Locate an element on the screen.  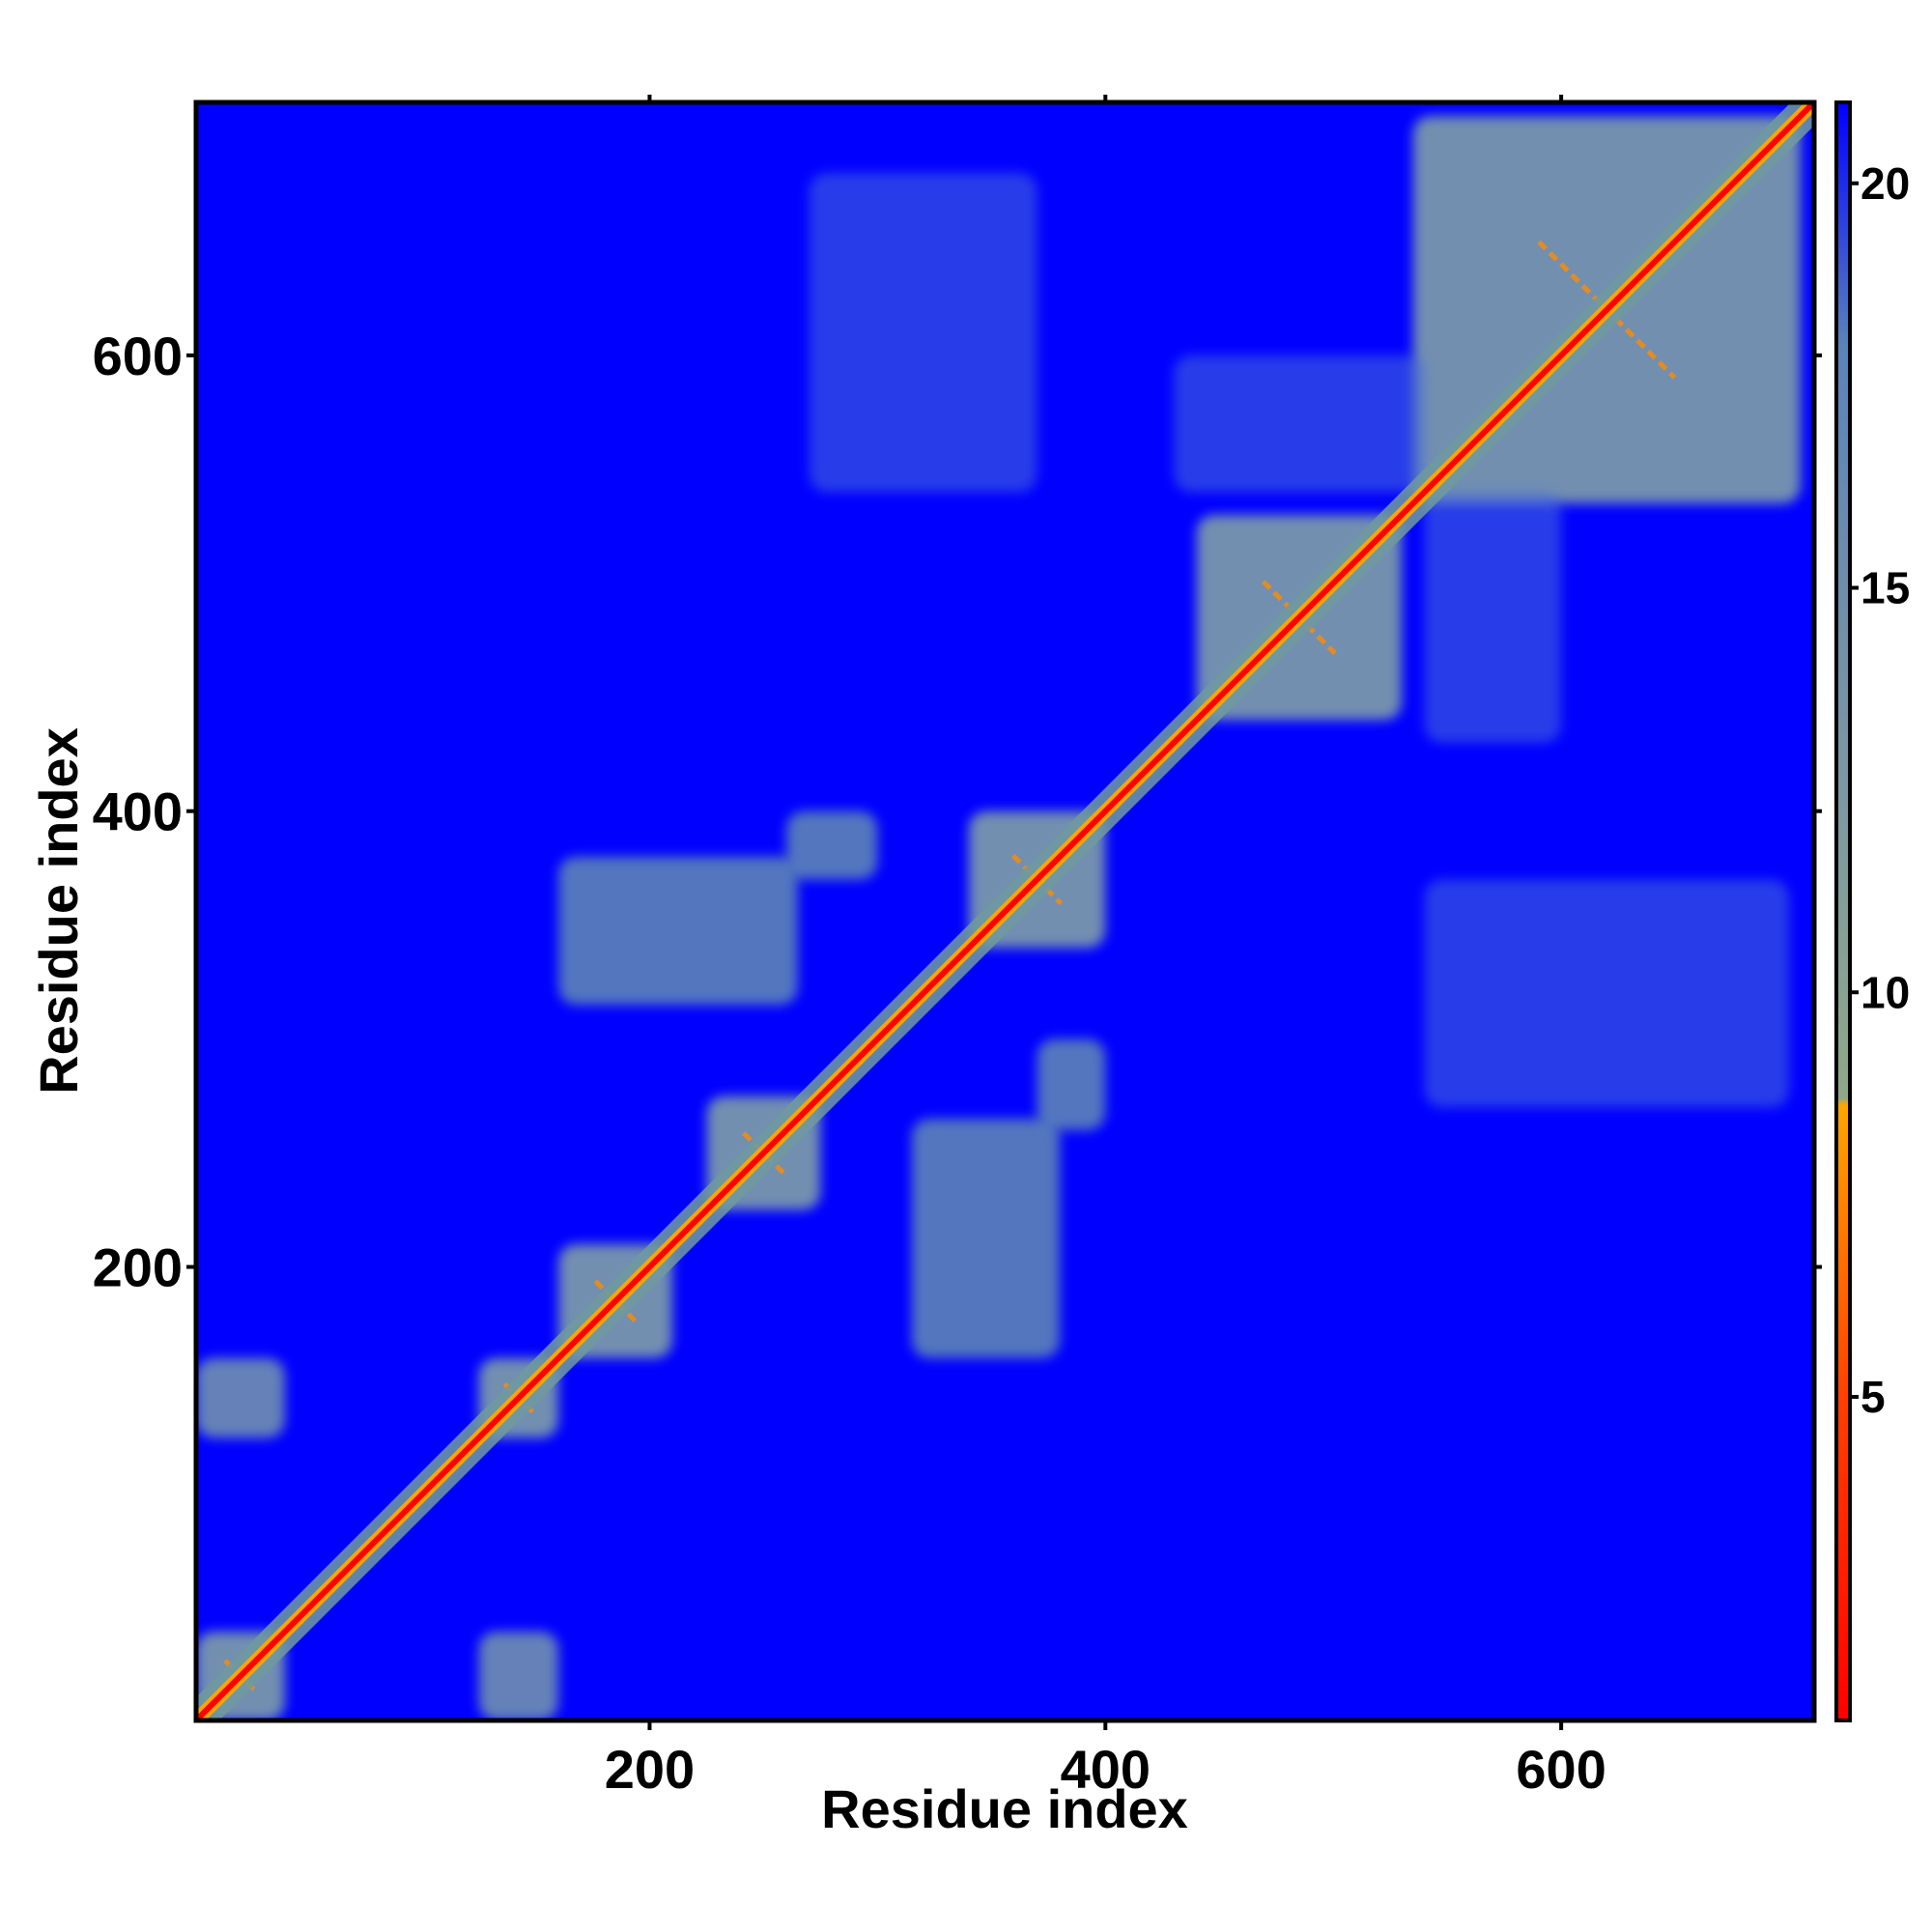
y-tick-label: 200 is located at coordinates (138, 1267).